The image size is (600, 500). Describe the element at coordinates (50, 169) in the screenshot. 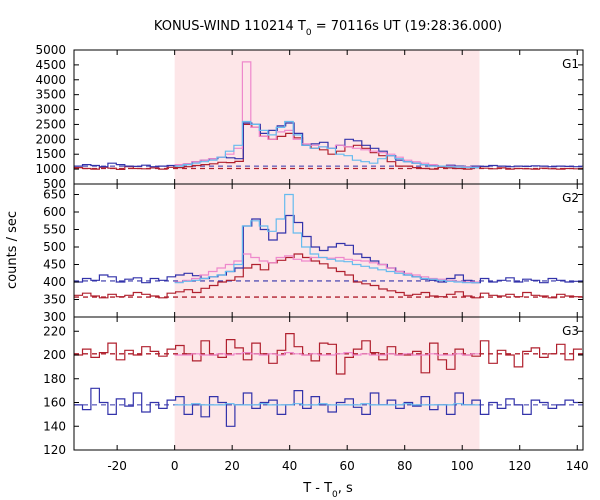

I see `y-tick-label: 1000` at that location.